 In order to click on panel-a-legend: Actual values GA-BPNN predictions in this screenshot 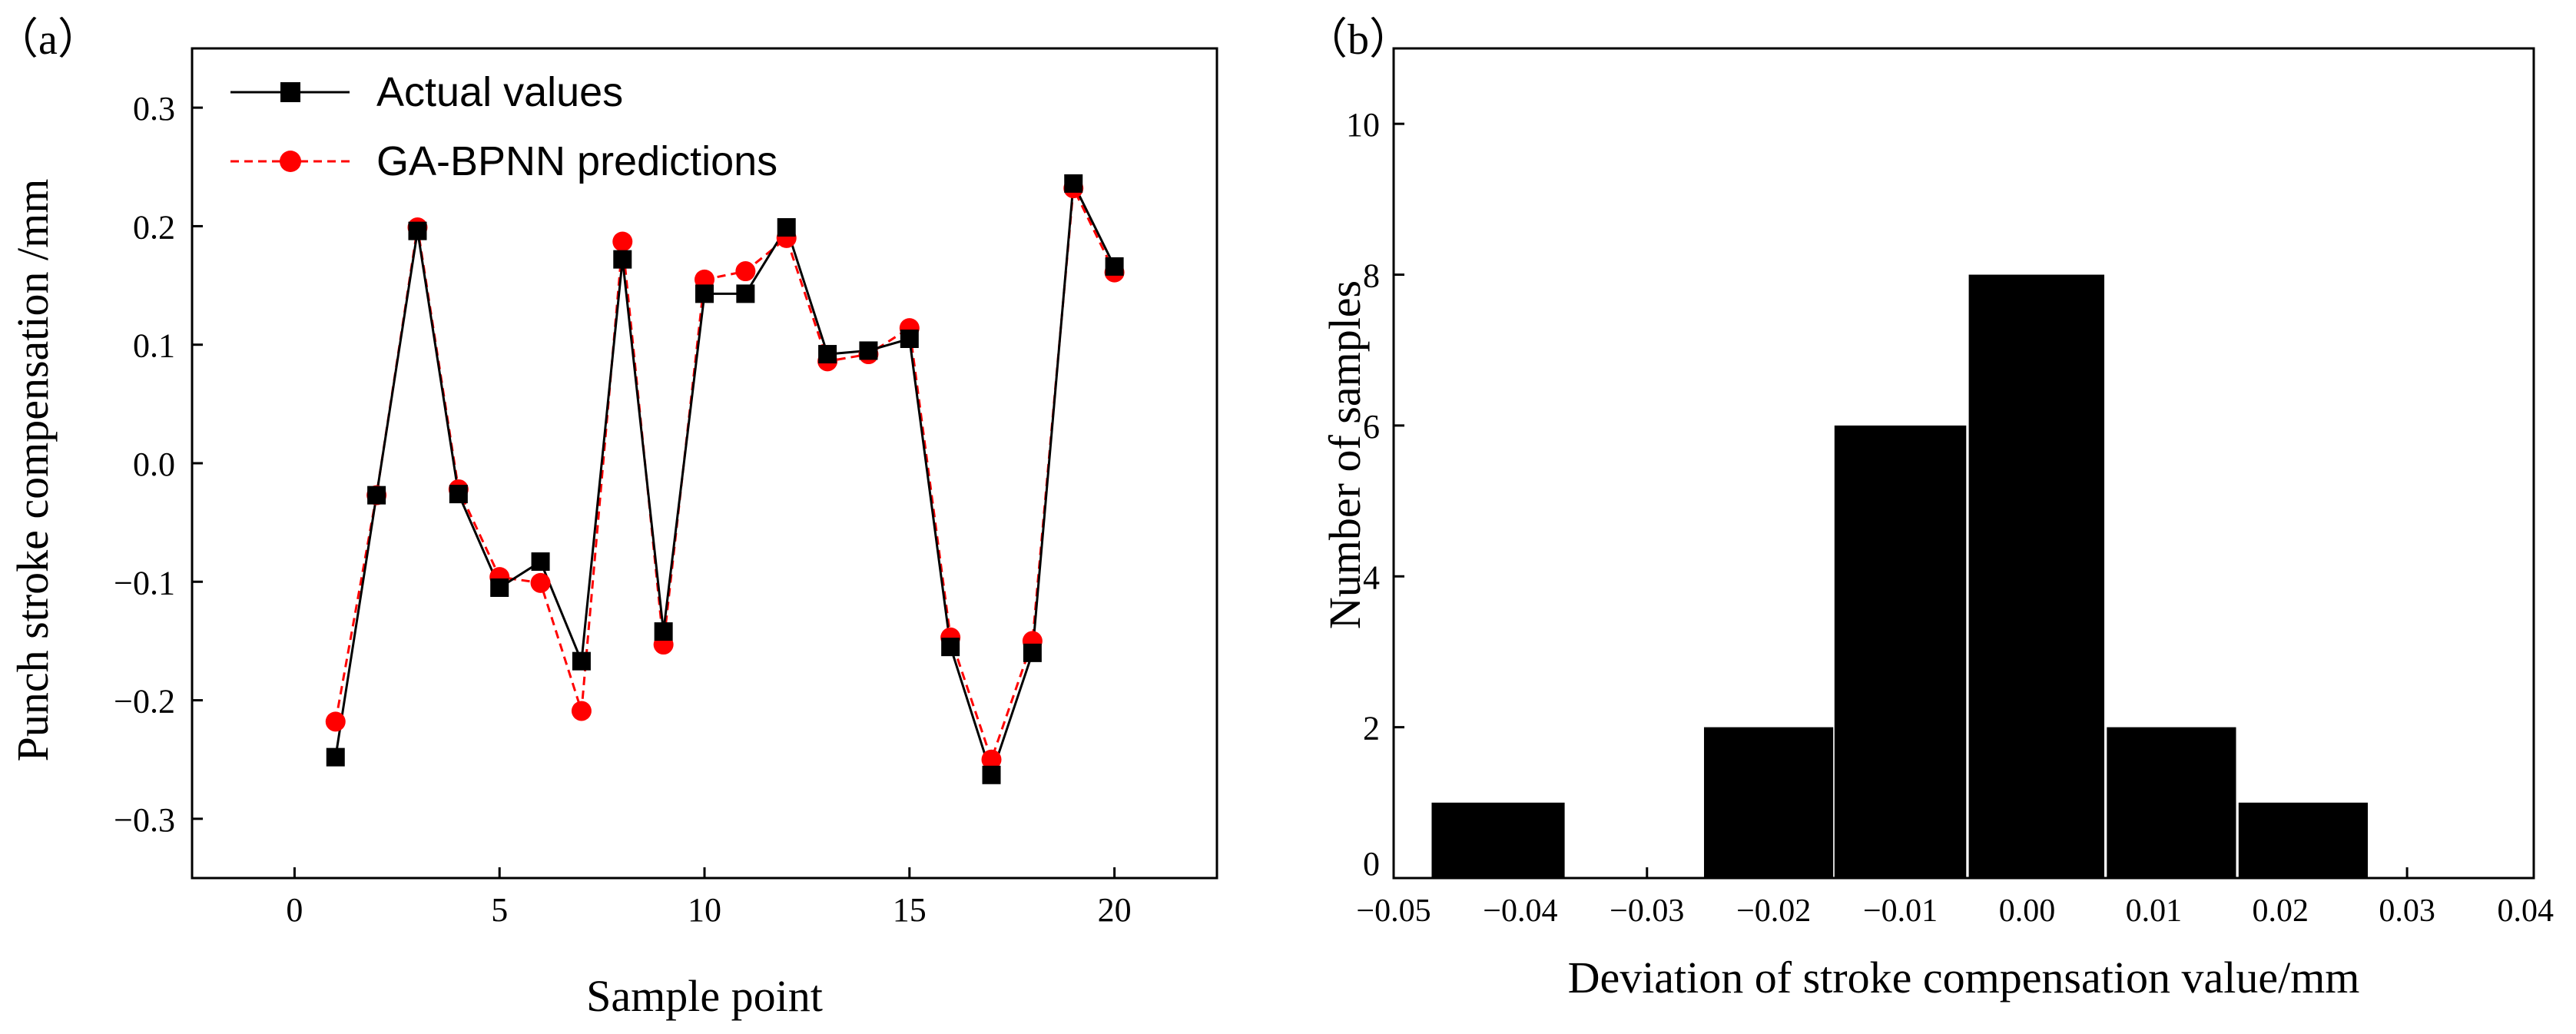, I will do `click(503, 126)`.